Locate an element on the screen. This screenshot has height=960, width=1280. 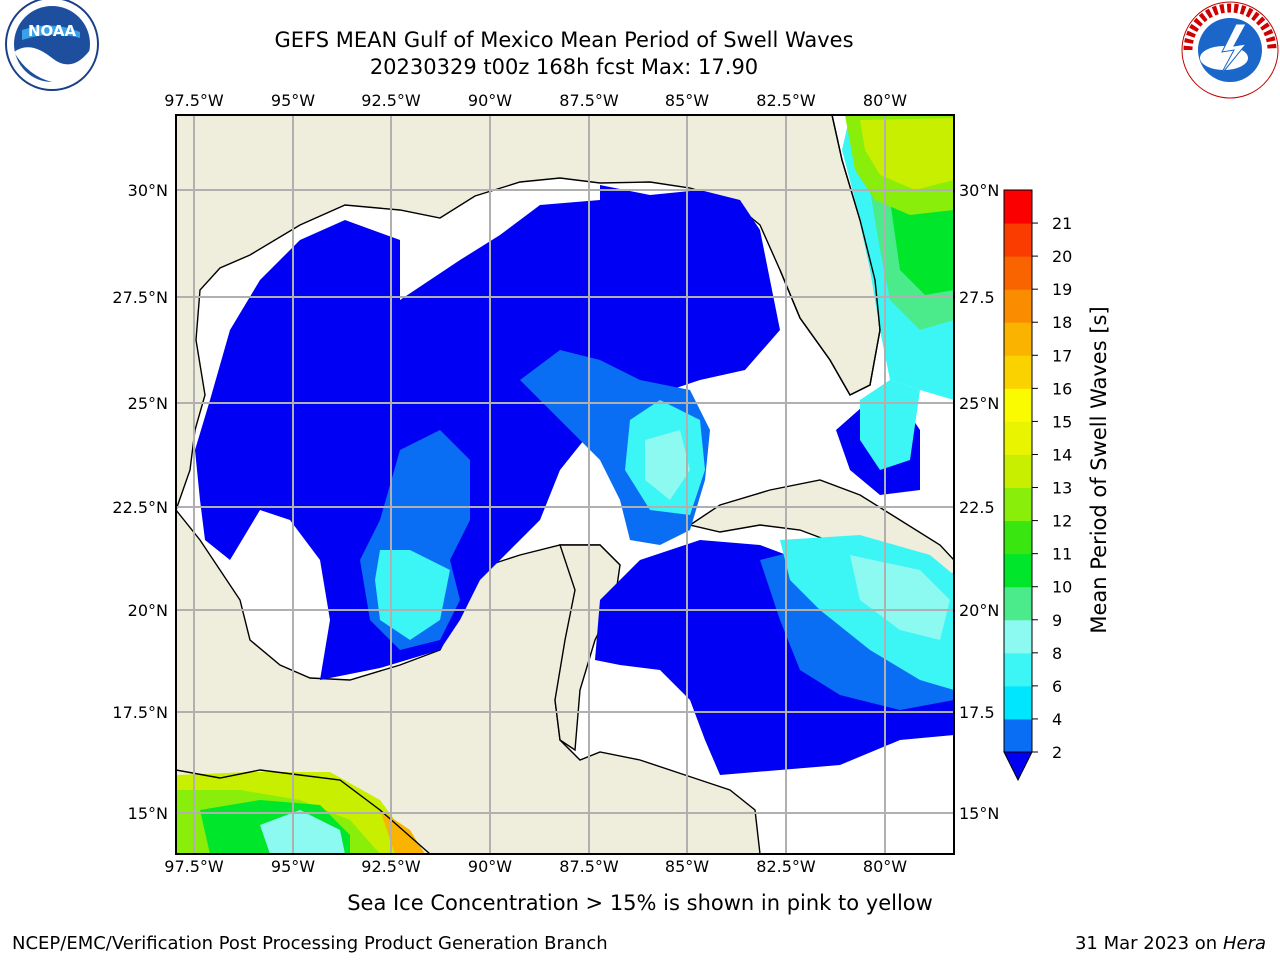
colorbar-label: Mean Period of Swell Waves [s] is located at coordinates (1099, 469).